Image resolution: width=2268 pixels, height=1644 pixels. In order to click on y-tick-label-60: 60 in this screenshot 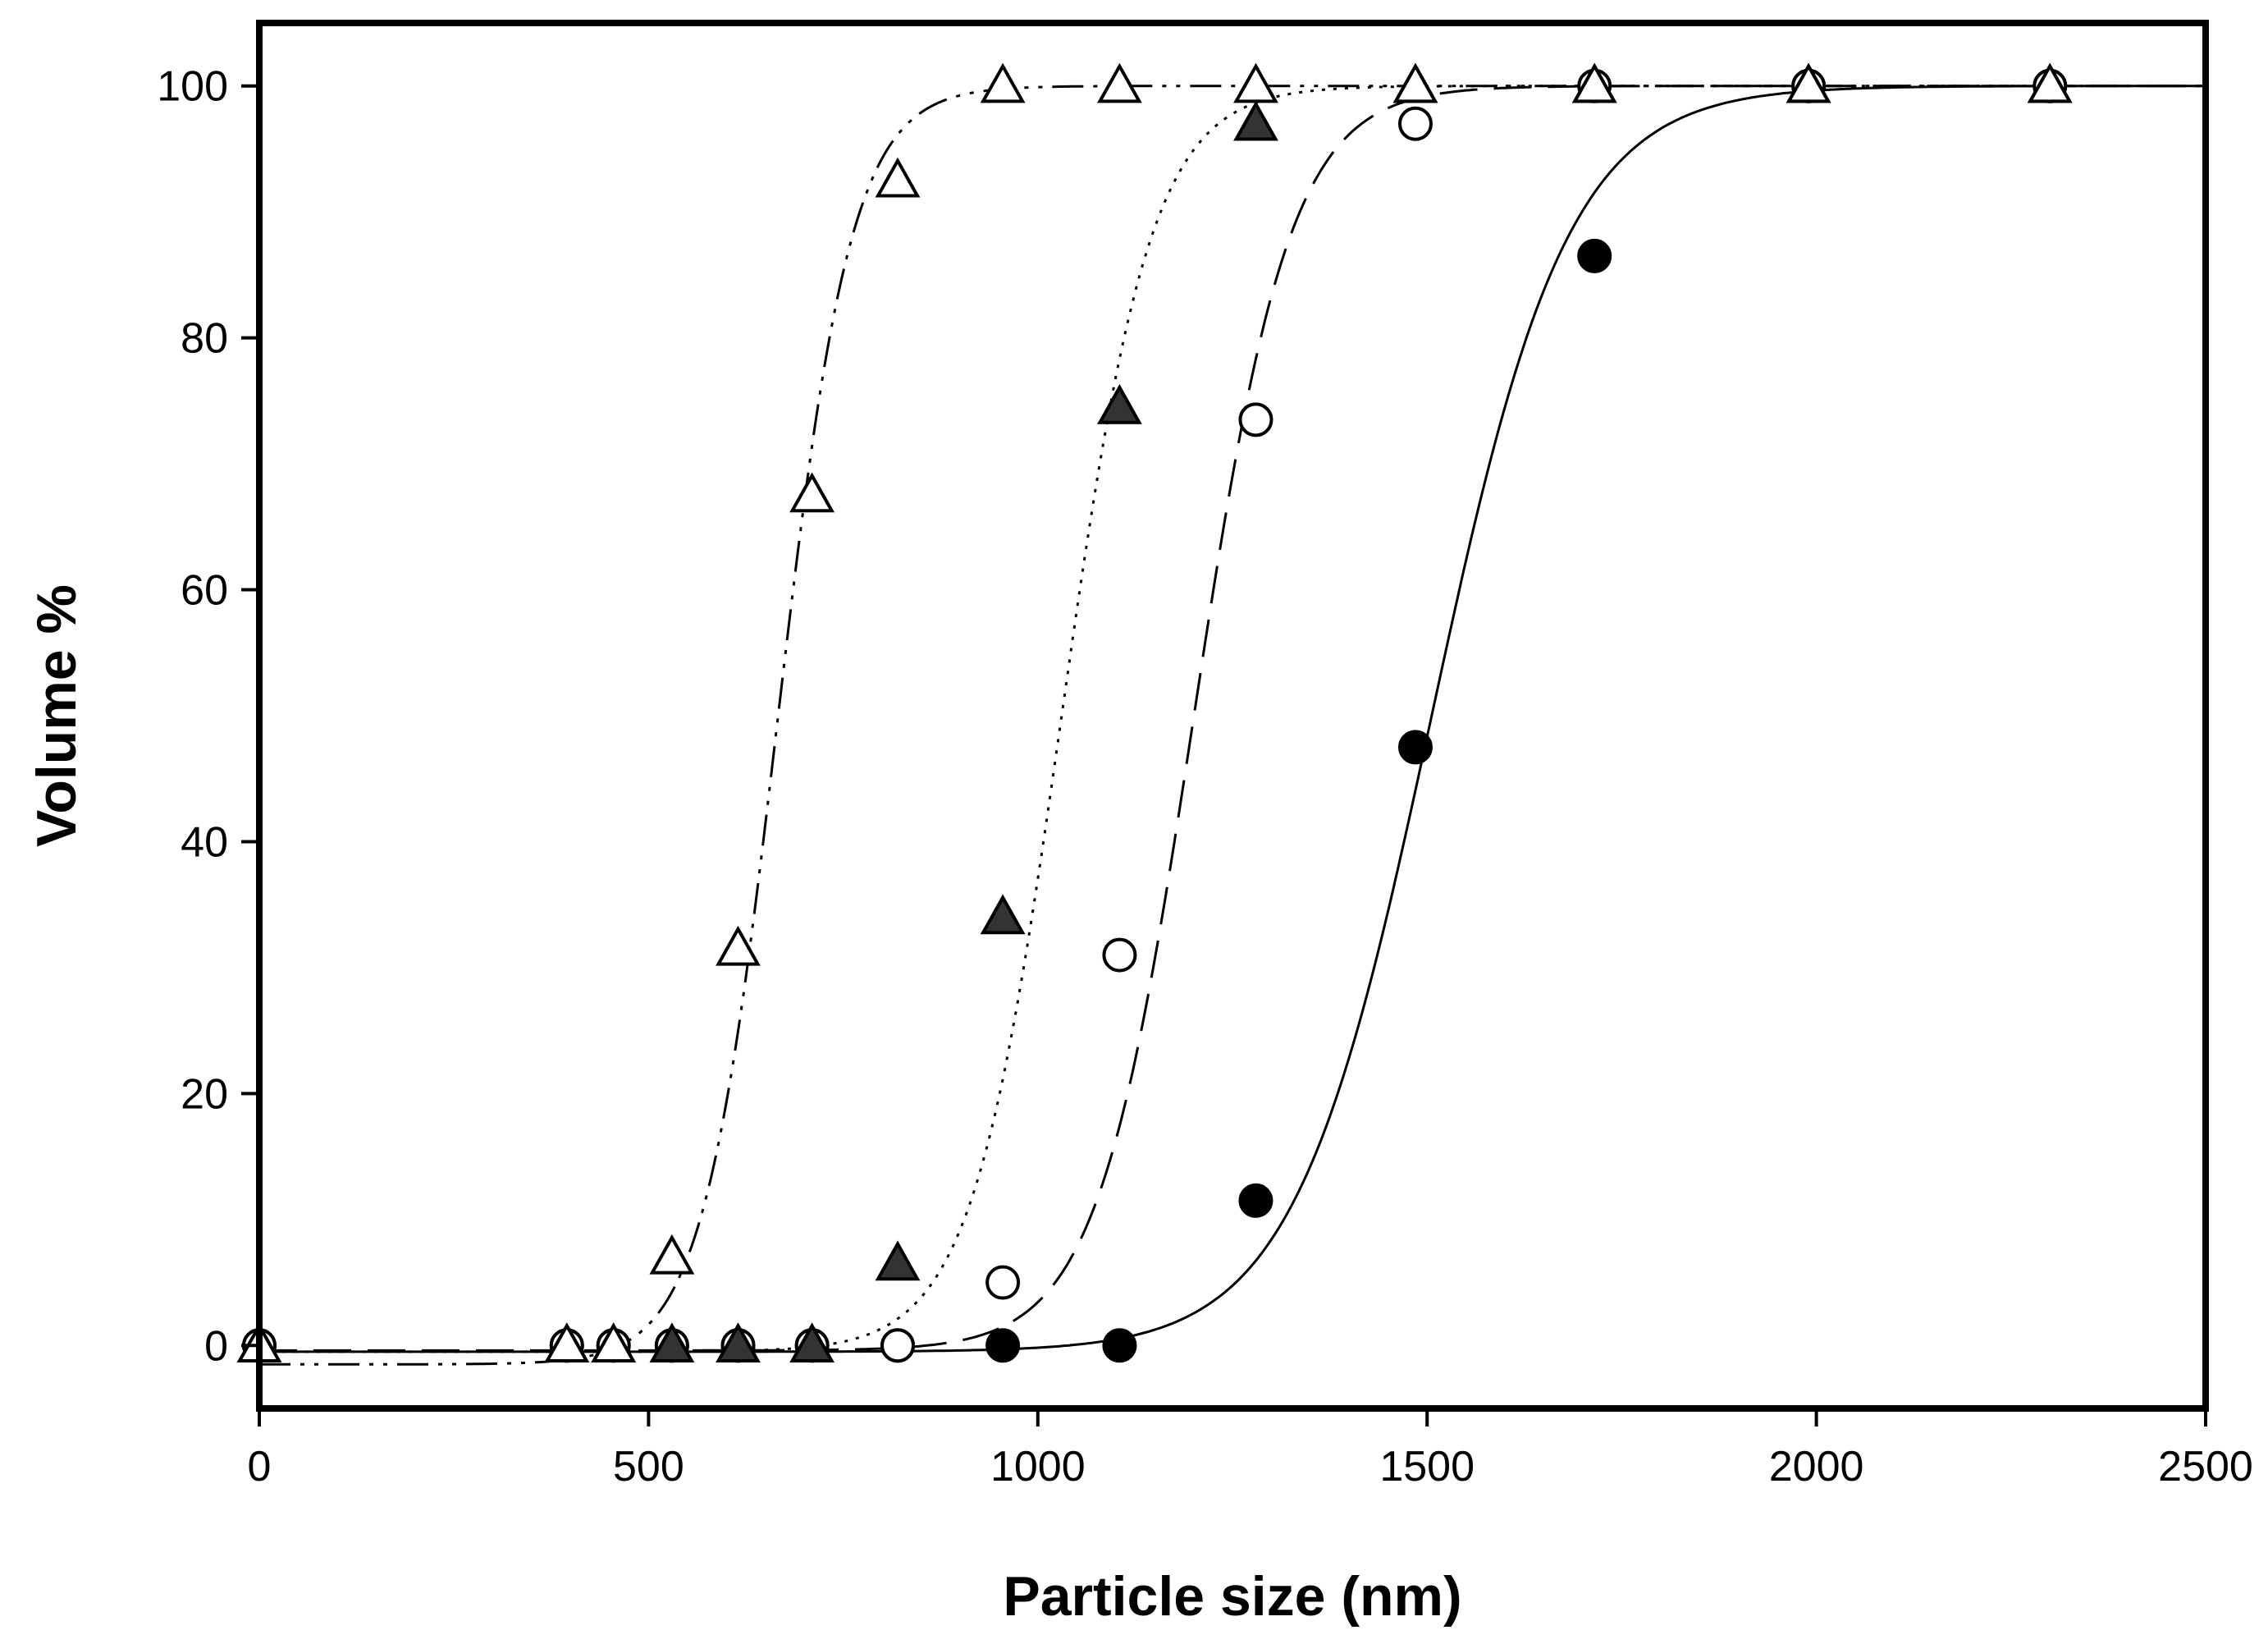, I will do `click(205, 591)`.